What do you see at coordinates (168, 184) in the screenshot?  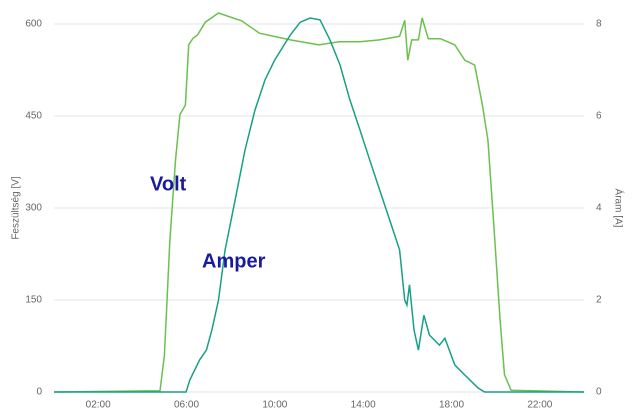 I see `annotation: Volt` at bounding box center [168, 184].